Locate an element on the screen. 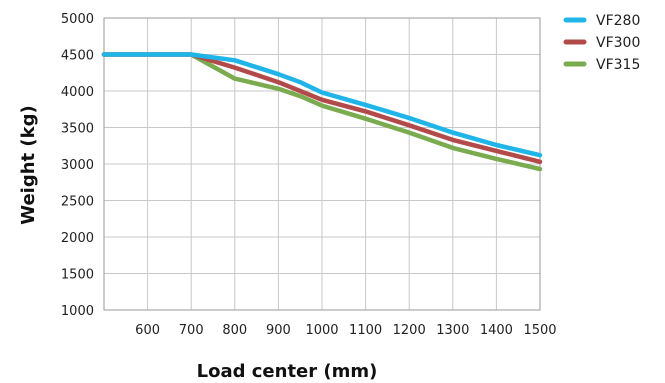 Image resolution: width=665 pixels, height=383 pixels. y-tick-label: 2000 is located at coordinates (77, 238).